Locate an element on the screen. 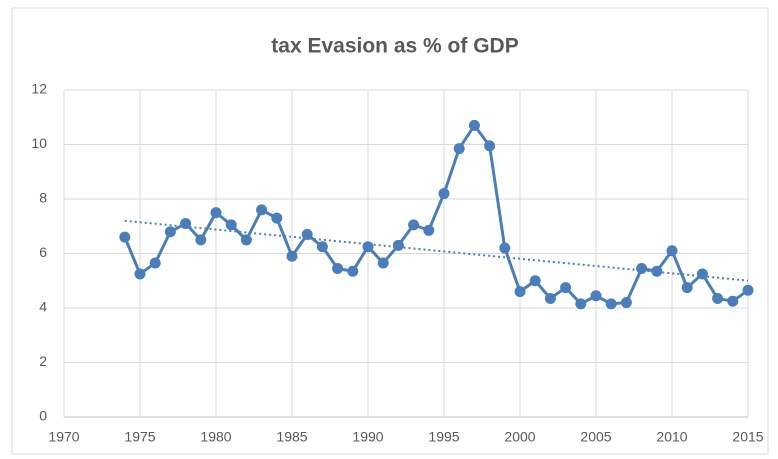 The width and height of the screenshot is (778, 459). x-tick-label: 2005 is located at coordinates (595, 437).